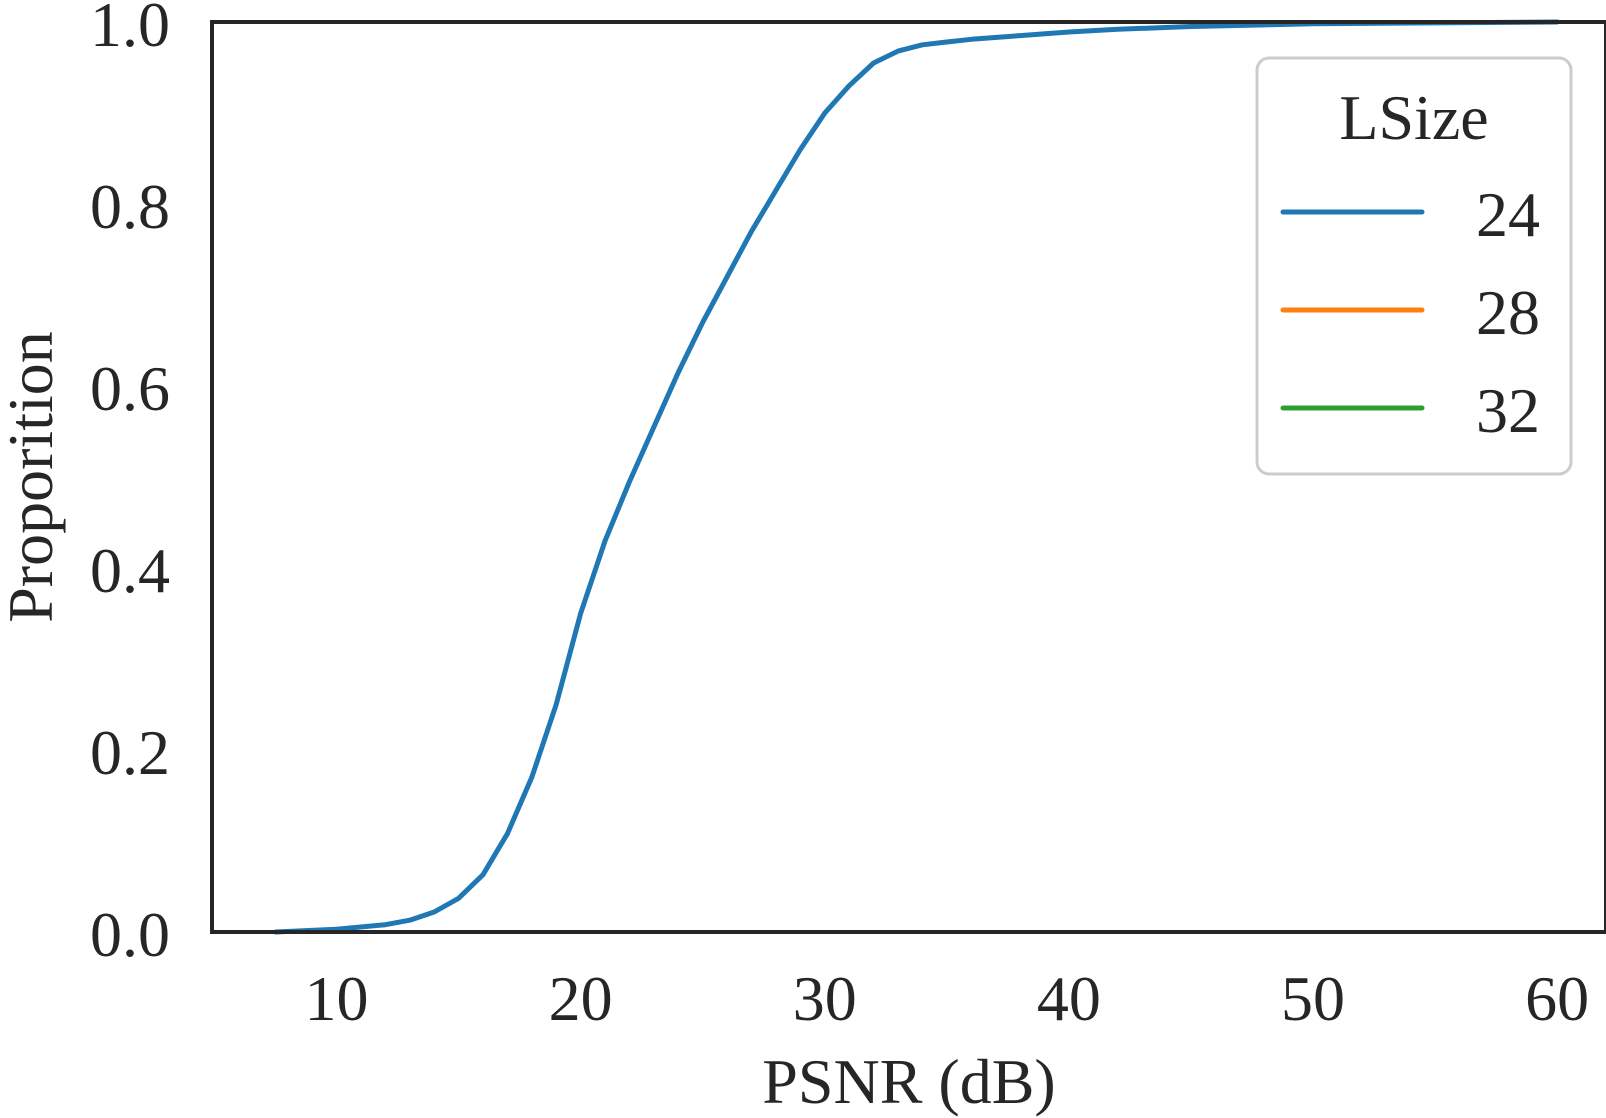  Describe the element at coordinates (130, 388) in the screenshot. I see `y-tick-label: 0.6` at that location.